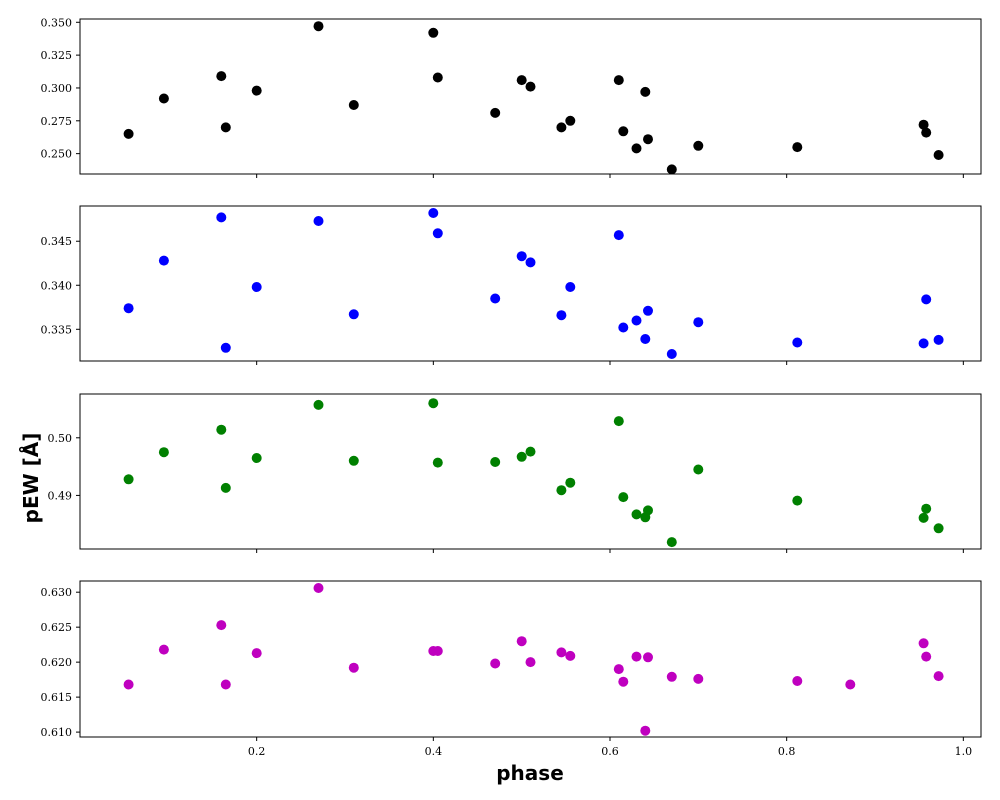  What do you see at coordinates (434, 751) in the screenshot?
I see `x-tick-label: 0.4` at bounding box center [434, 751].